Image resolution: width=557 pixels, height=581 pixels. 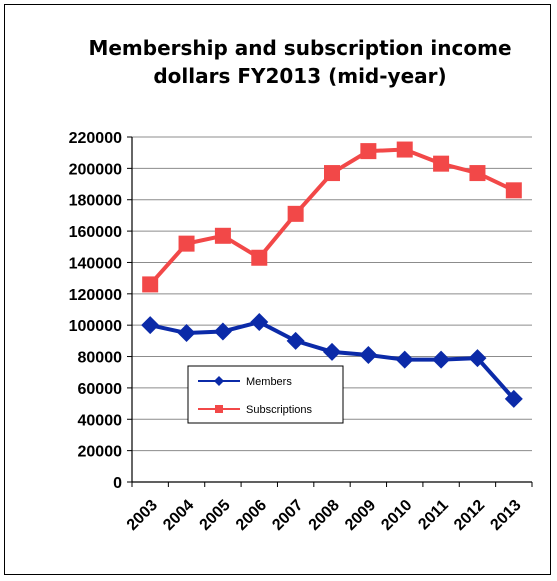 I want to click on x-tick-label: 2005, so click(x=215, y=515).